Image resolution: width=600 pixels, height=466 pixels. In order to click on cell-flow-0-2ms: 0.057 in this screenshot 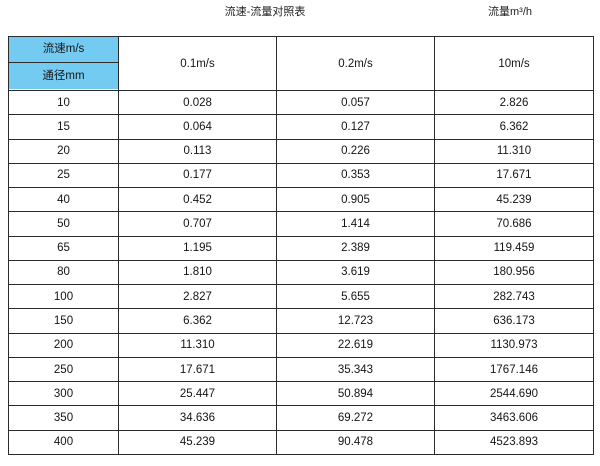, I will do `click(355, 102)`.